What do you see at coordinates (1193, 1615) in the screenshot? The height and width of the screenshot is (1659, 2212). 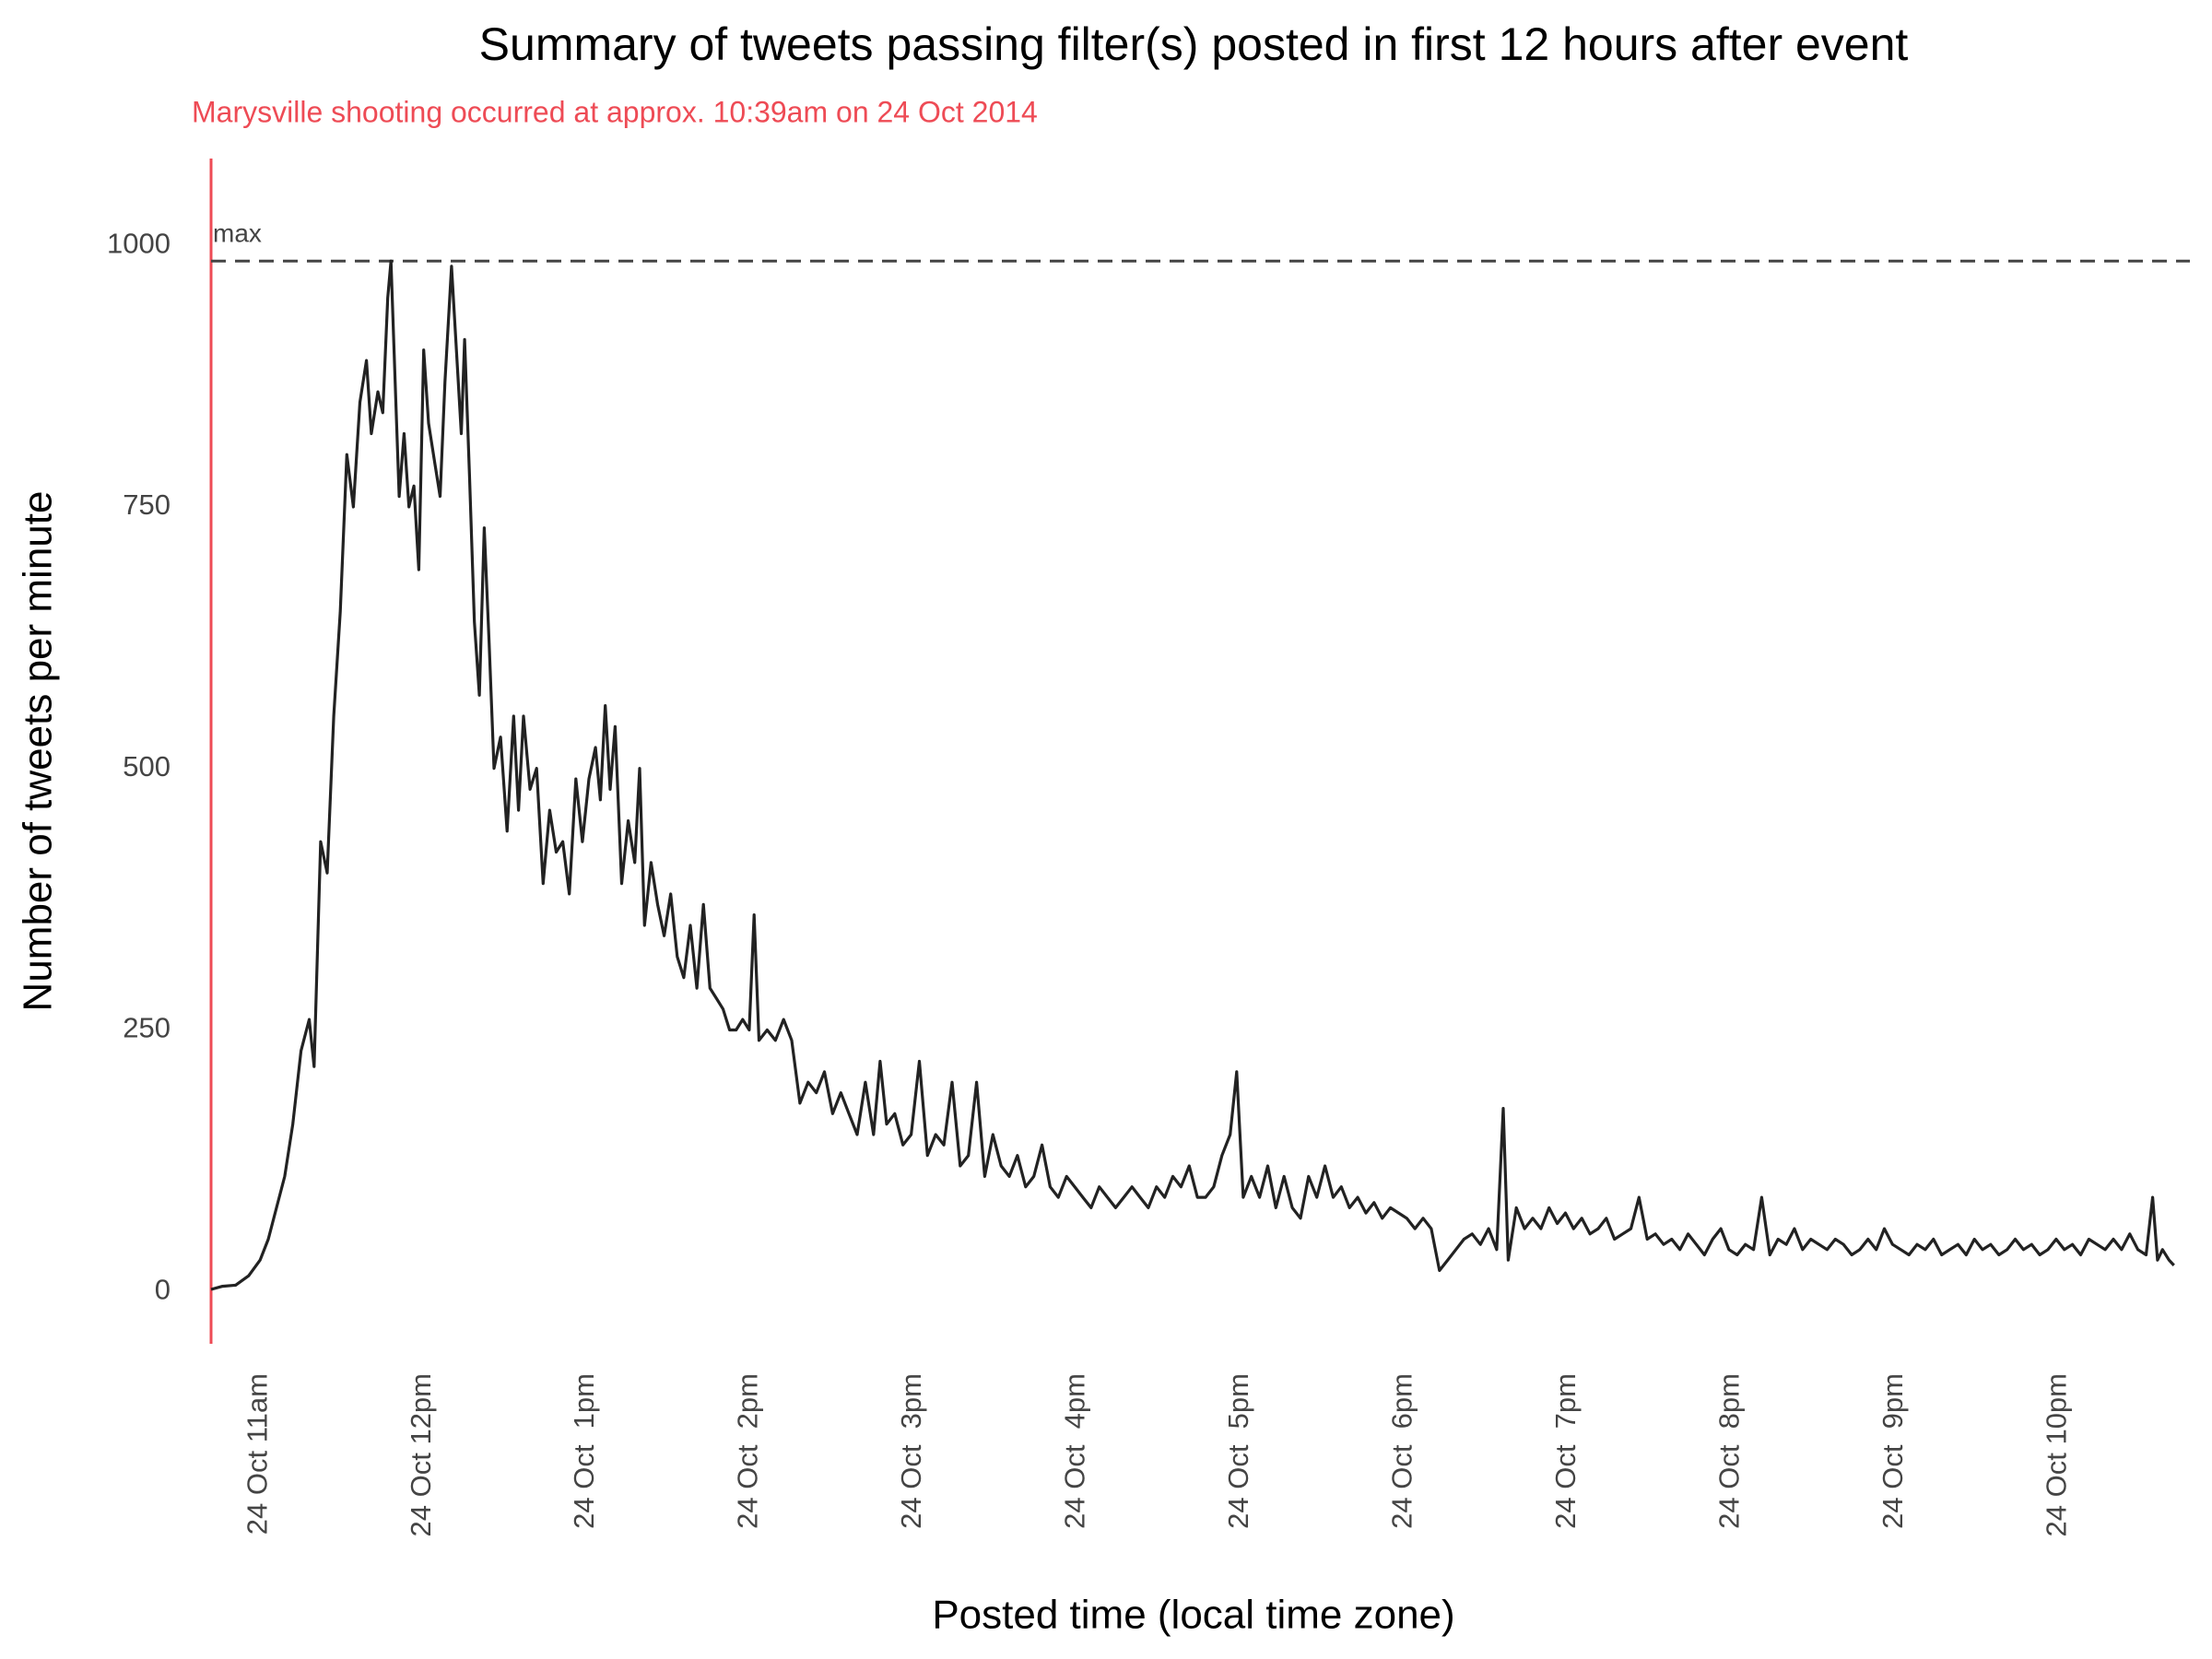 I see `x-axis-title: Posted time (local time zone)` at bounding box center [1193, 1615].